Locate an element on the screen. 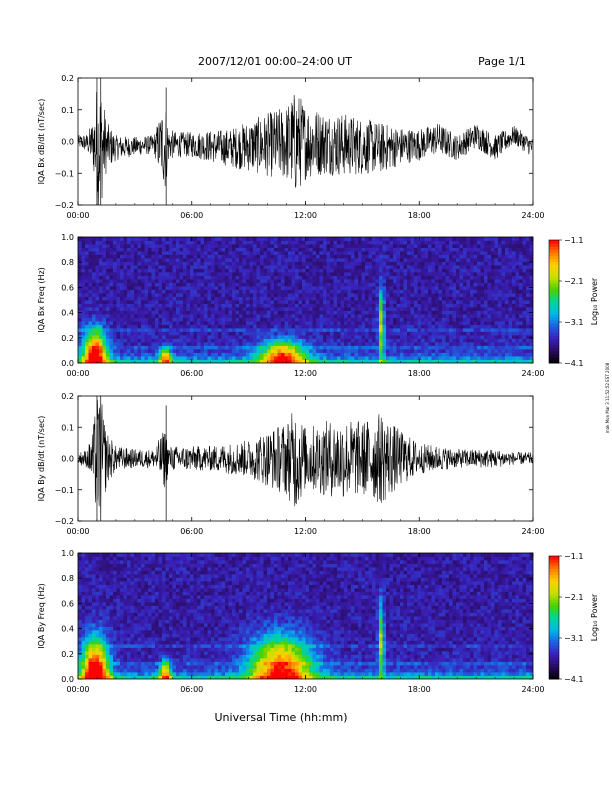  timestamp-note: mak Mon Mar 3 11:52:52 EST 2008 is located at coordinates (607, 397).